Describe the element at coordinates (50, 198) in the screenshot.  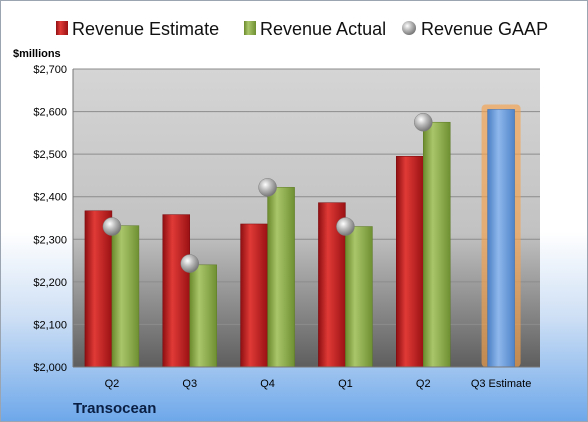
I see `y-tick-label: $2,400` at that location.